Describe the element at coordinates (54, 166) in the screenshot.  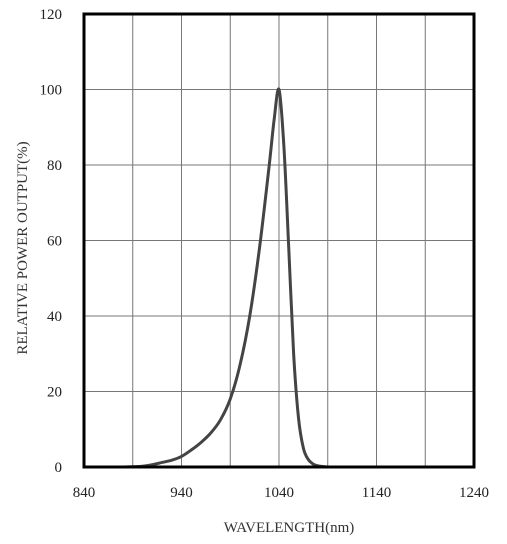
I see `y-tick-label: 80` at that location.